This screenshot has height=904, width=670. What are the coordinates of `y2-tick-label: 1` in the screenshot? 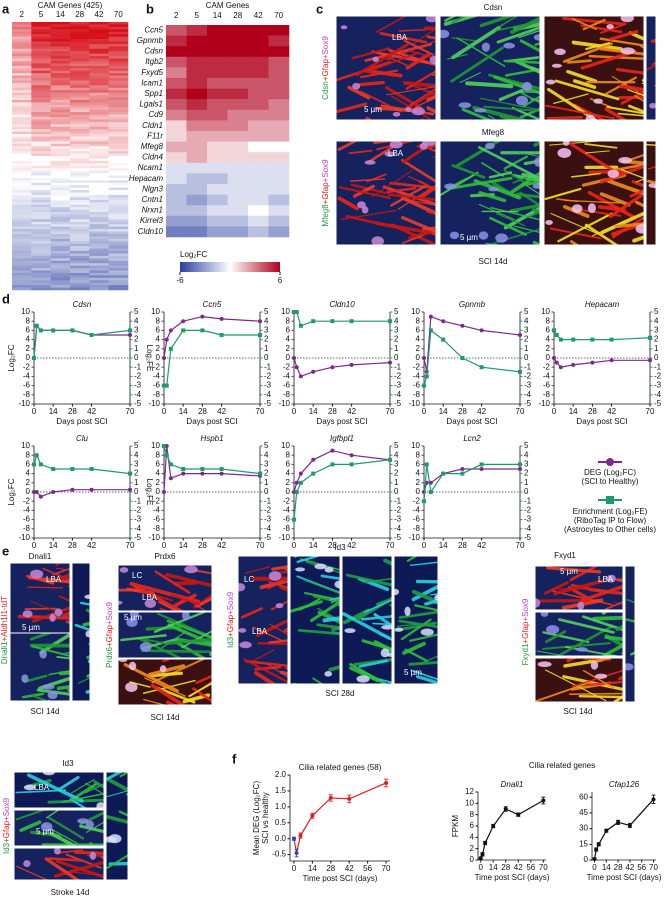 It's located at (526, 348).